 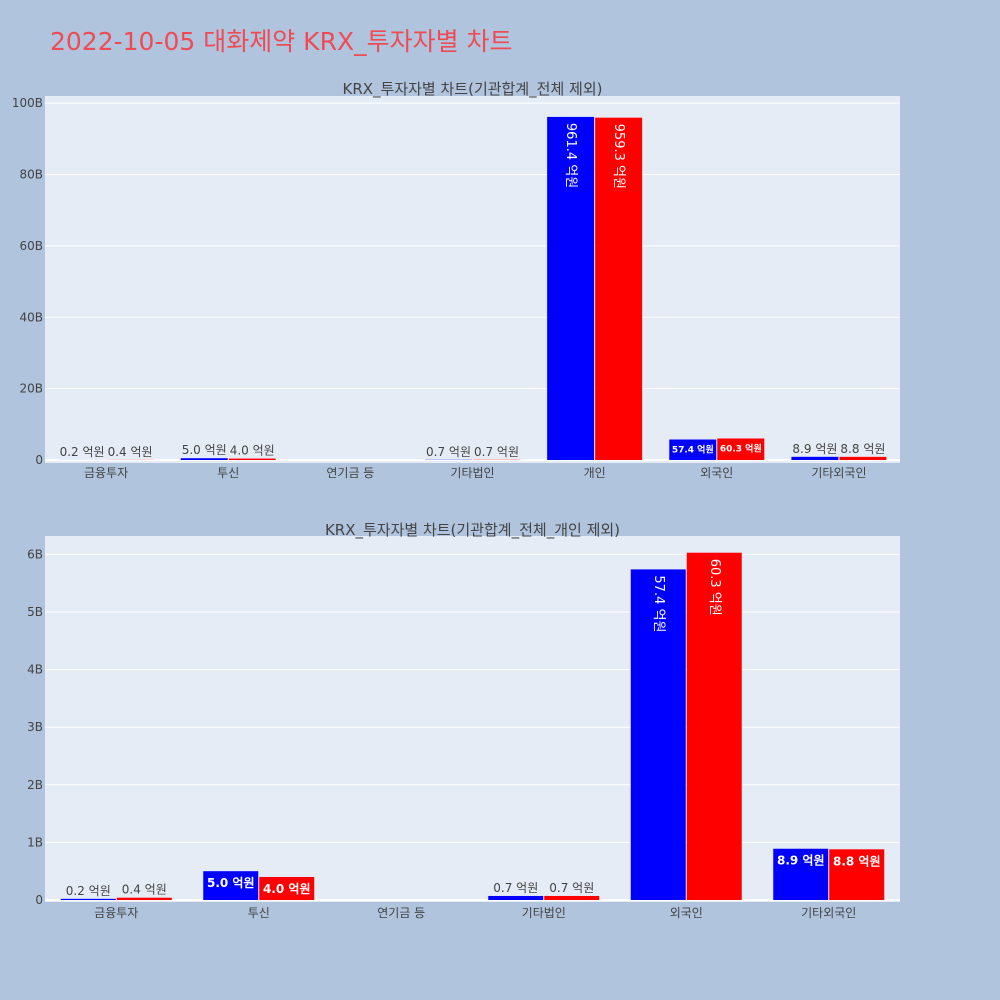 I want to click on y-tick-label: 6B, so click(x=35, y=554).